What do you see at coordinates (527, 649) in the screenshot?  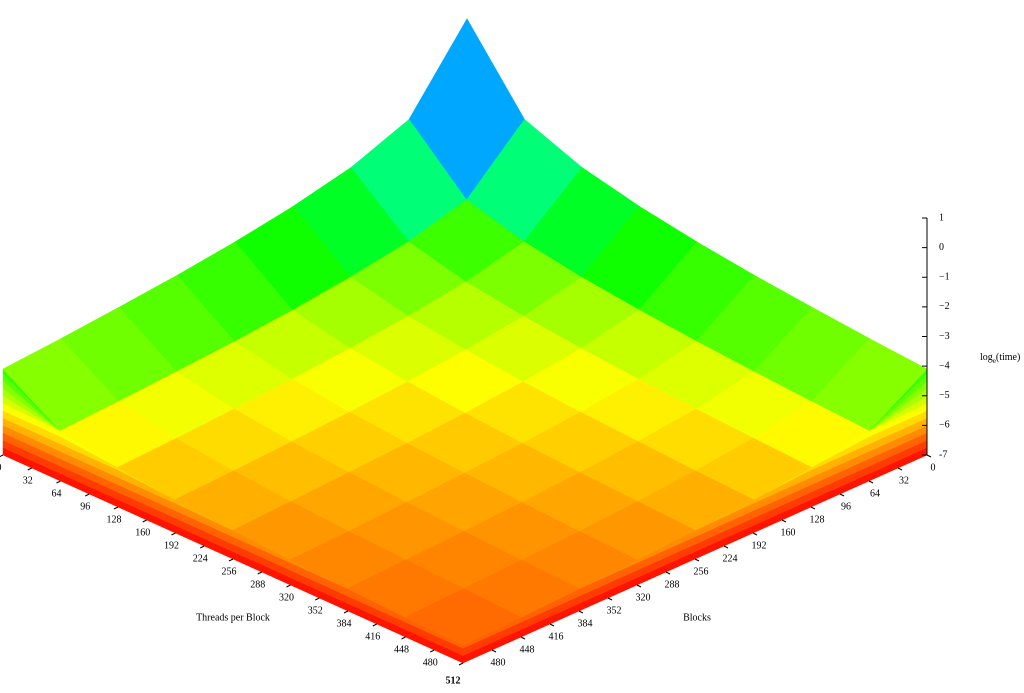 I see `y-tick-label: 448` at bounding box center [527, 649].